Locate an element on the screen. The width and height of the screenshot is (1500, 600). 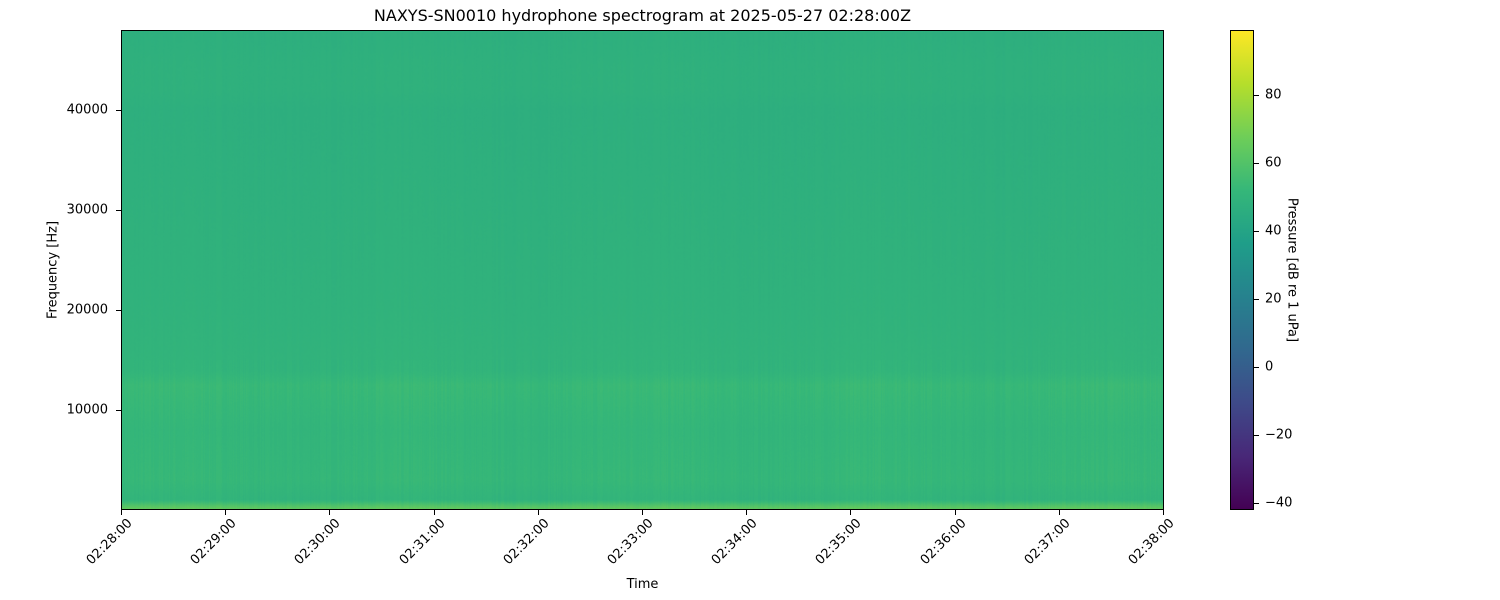
x-tick-label: 02:31:00 is located at coordinates (422, 542).